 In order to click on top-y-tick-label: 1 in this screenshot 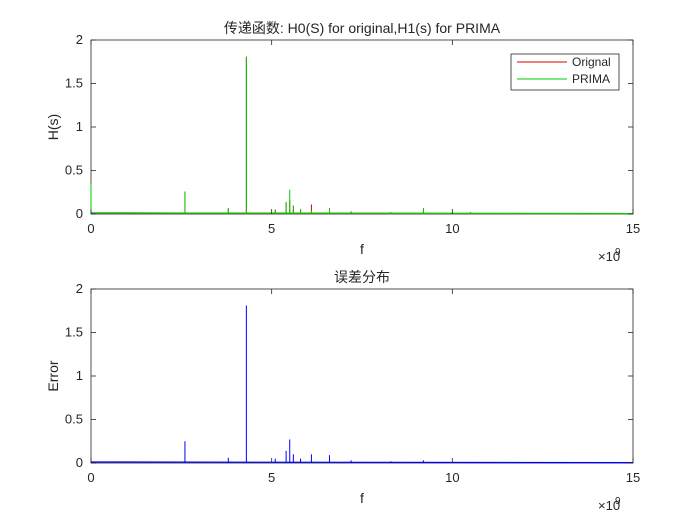, I will do `click(79, 126)`.